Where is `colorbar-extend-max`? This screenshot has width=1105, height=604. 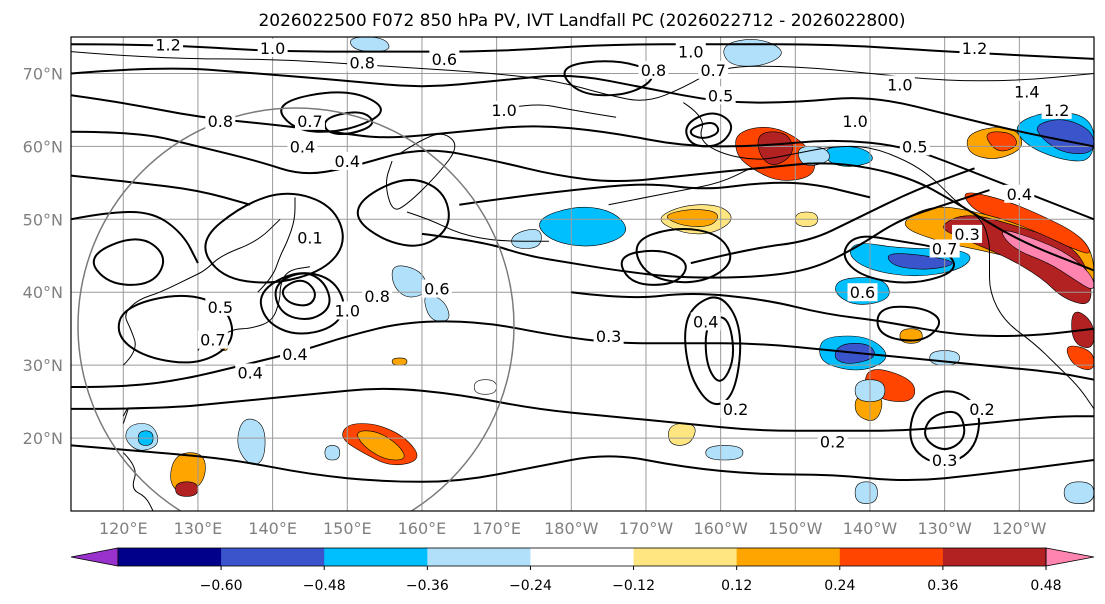
colorbar-extend-max is located at coordinates (1070, 557).